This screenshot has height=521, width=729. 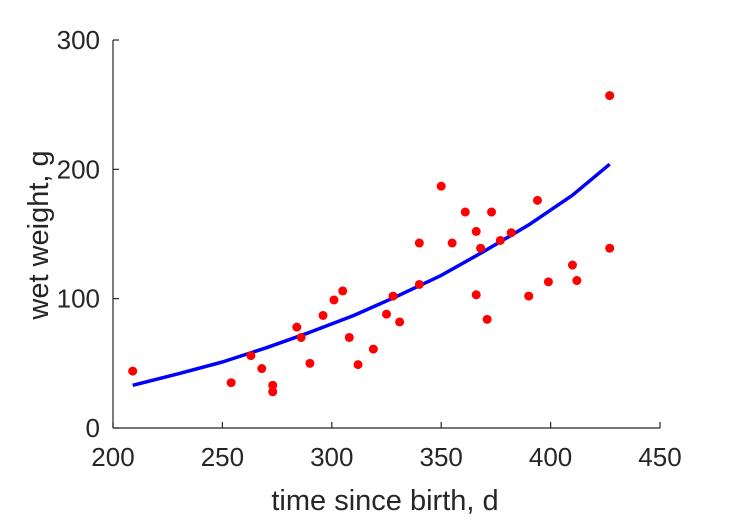 What do you see at coordinates (78, 299) in the screenshot?
I see `y-tick-label: 100` at bounding box center [78, 299].